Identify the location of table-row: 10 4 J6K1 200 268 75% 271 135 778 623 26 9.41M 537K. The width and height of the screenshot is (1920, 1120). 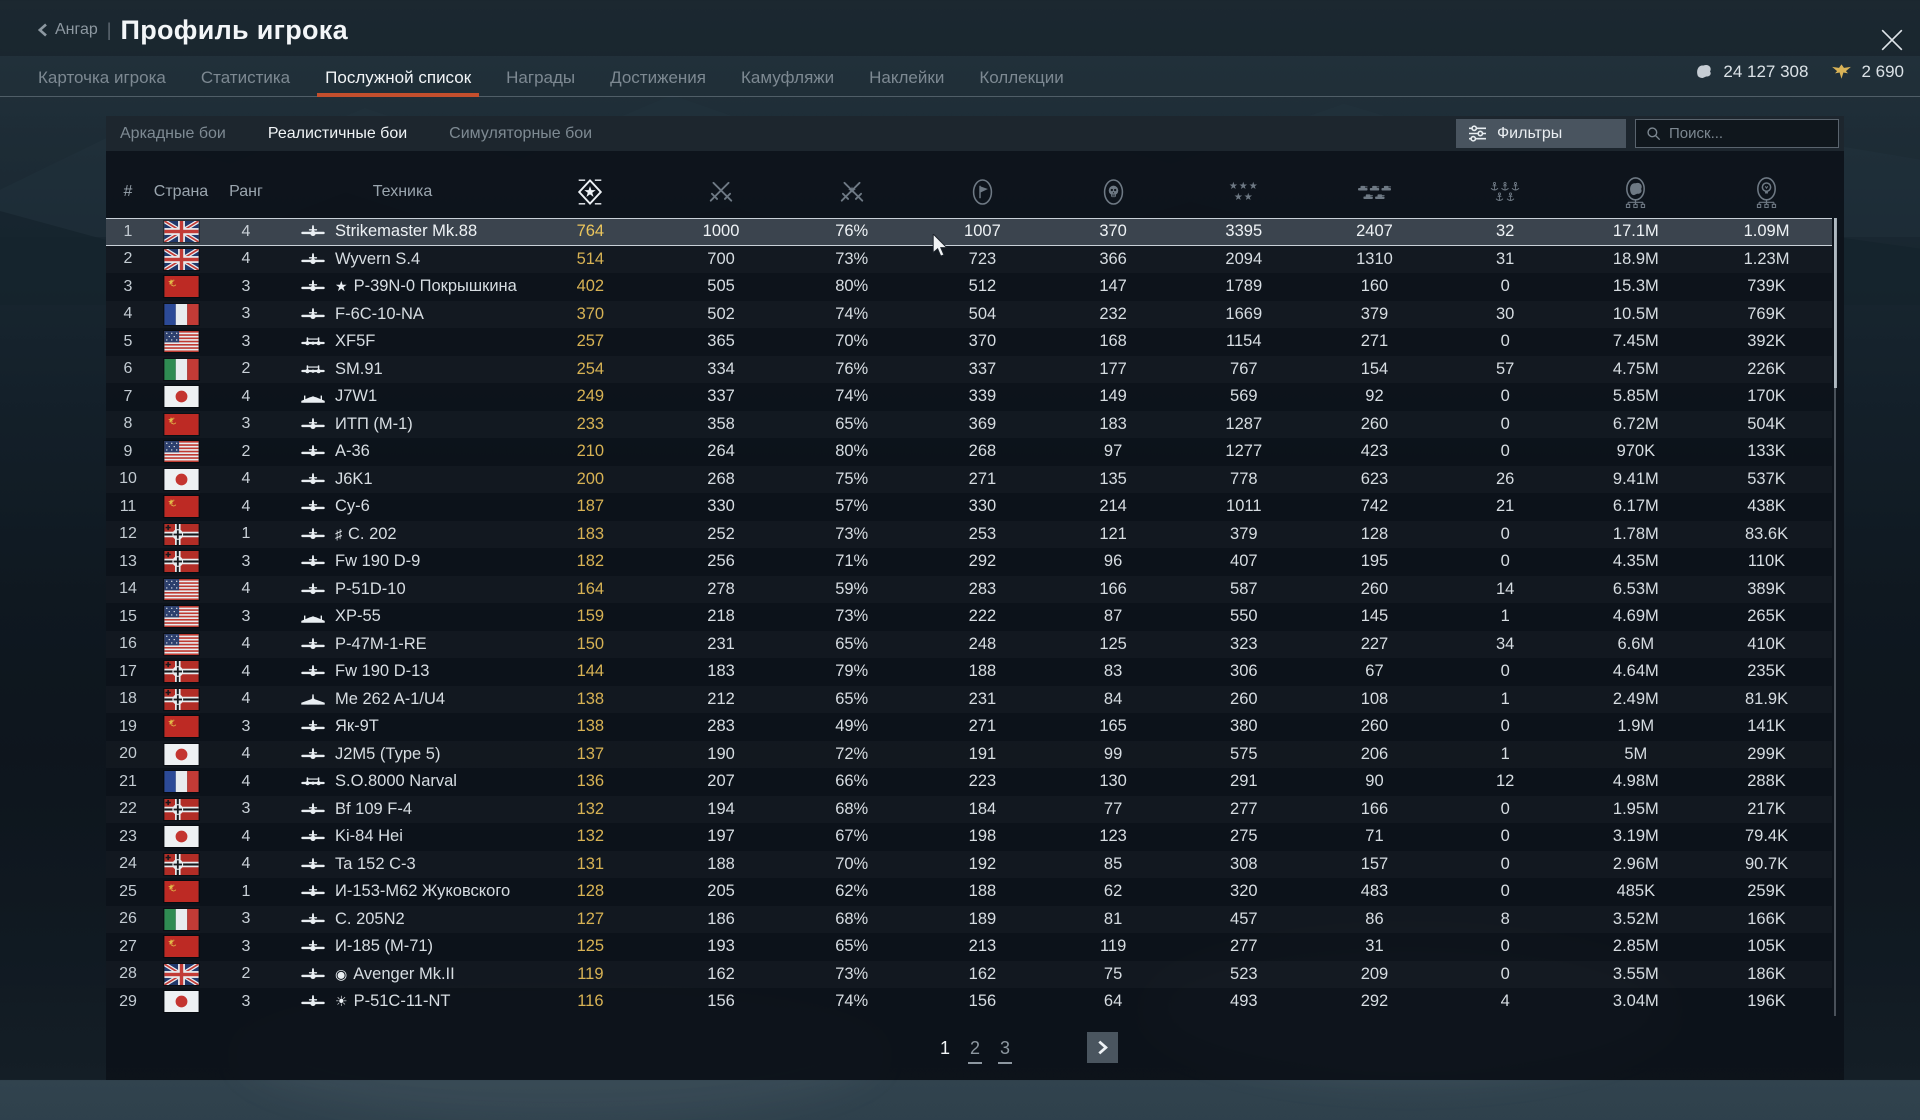
(969, 480).